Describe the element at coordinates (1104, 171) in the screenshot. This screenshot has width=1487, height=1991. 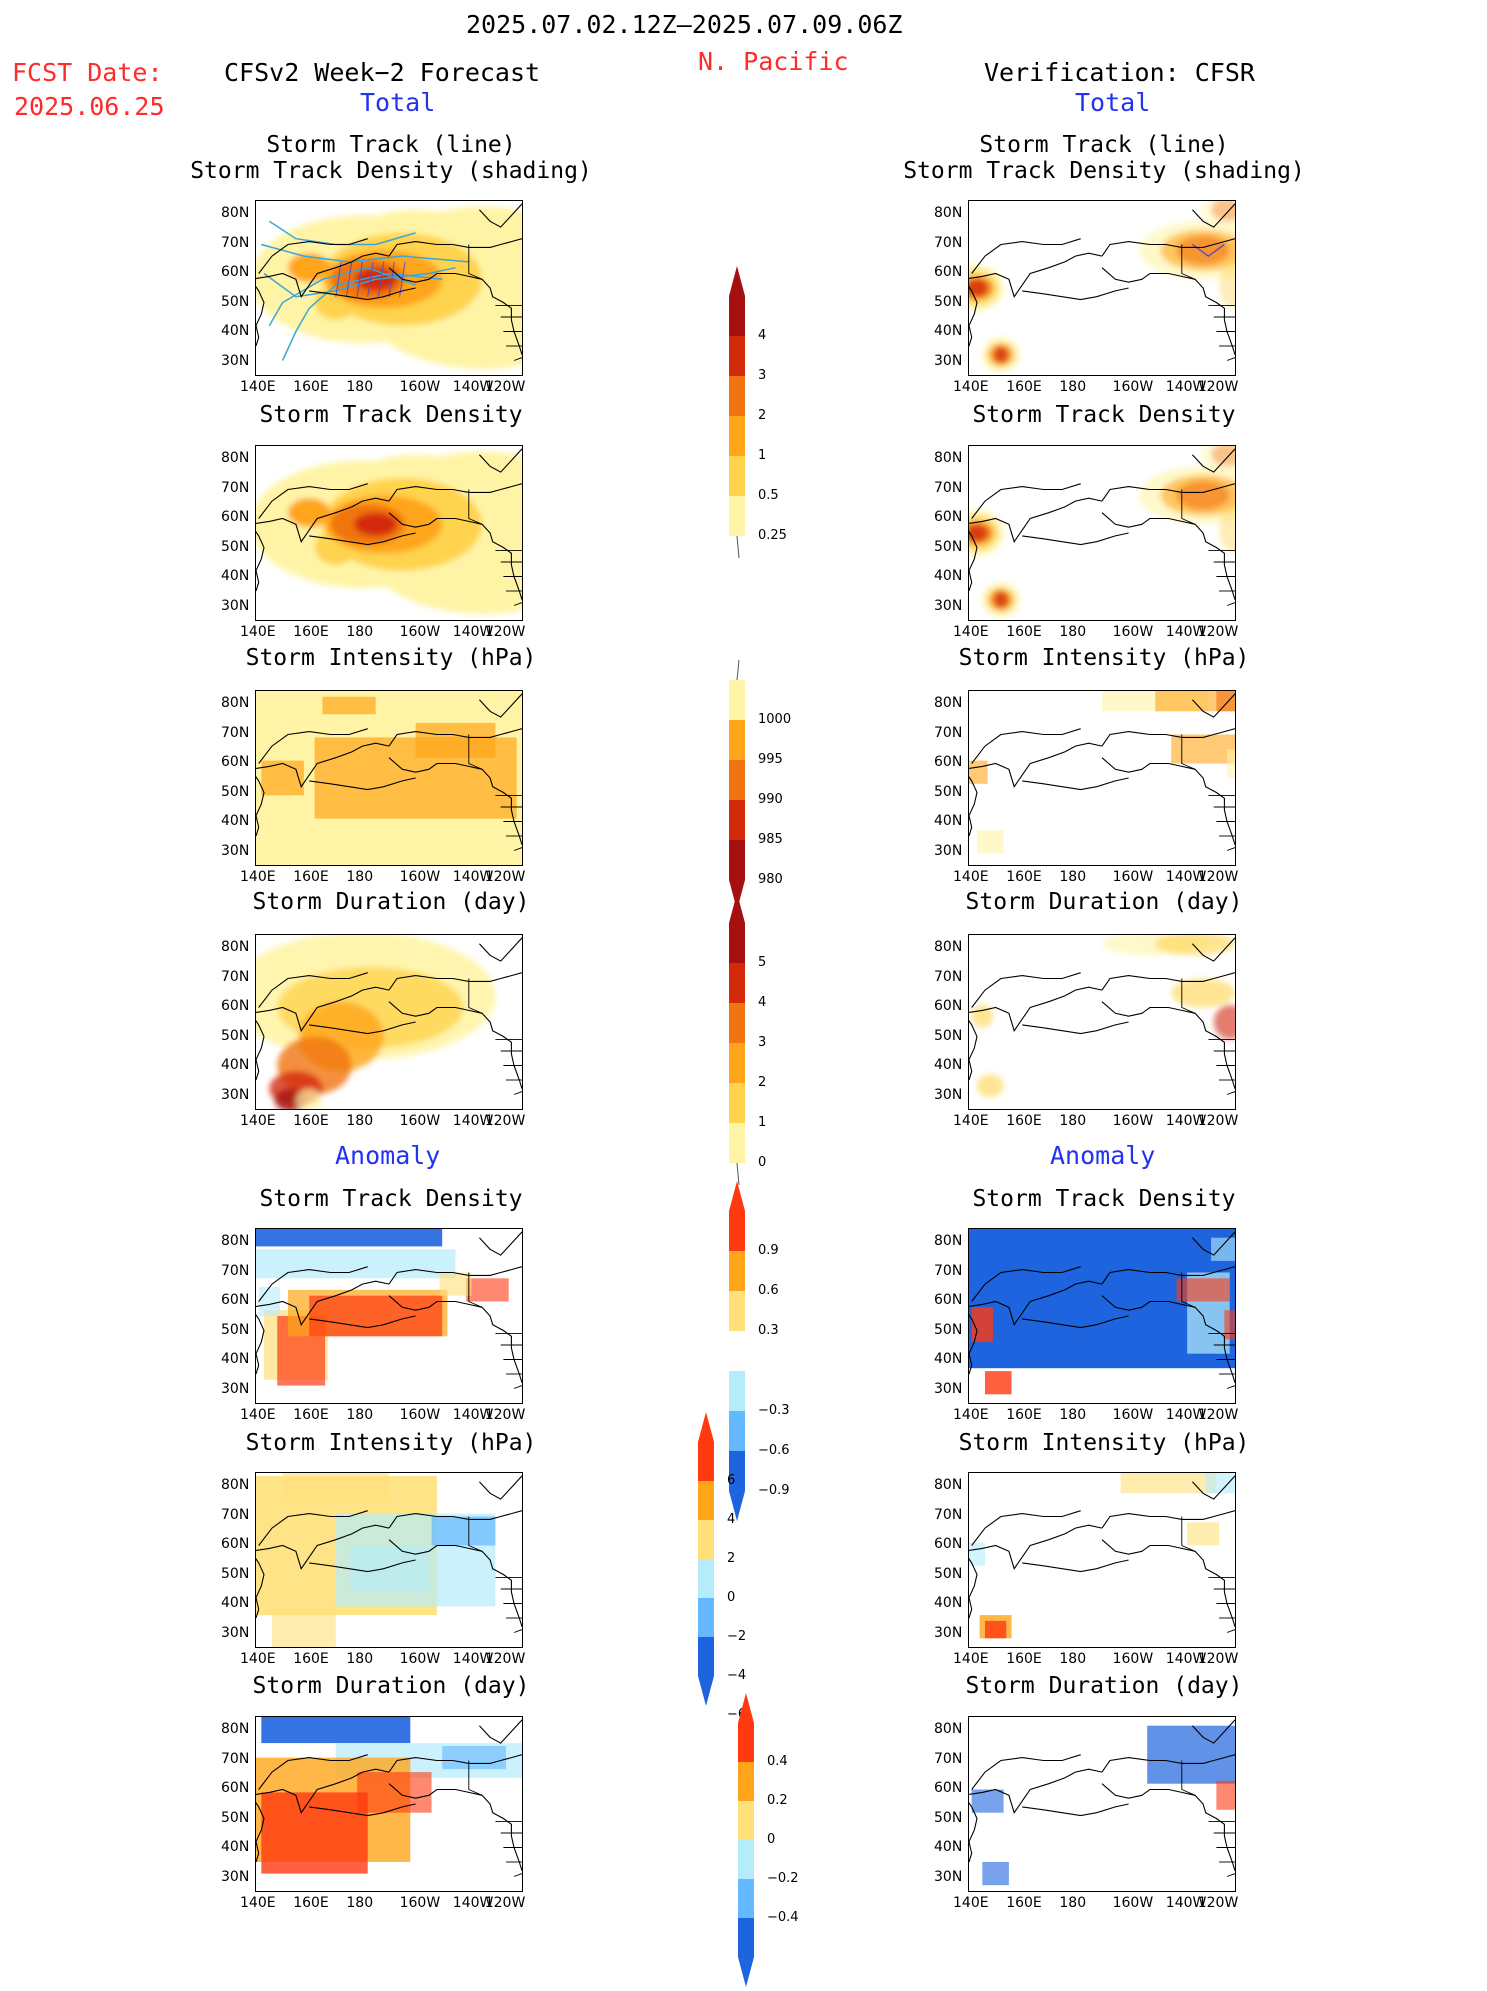
I see `title-verif-track-shade: Storm Track Density (shading)` at that location.